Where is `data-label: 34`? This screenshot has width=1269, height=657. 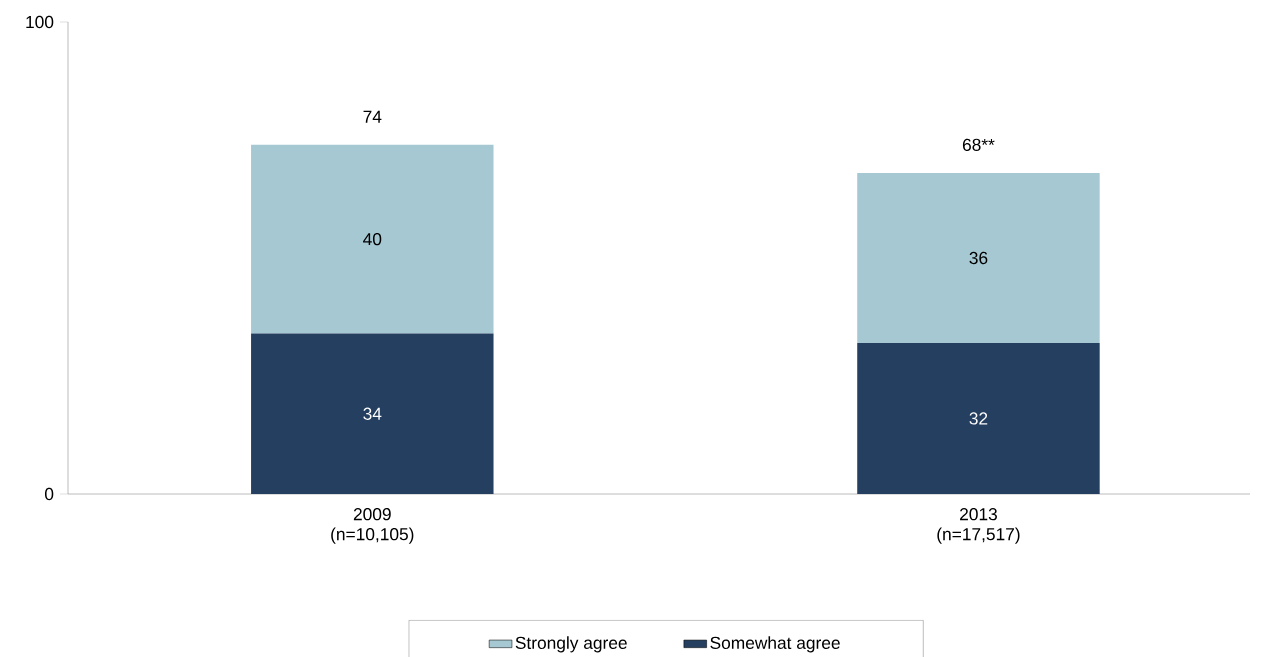
data-label: 34 is located at coordinates (372, 413).